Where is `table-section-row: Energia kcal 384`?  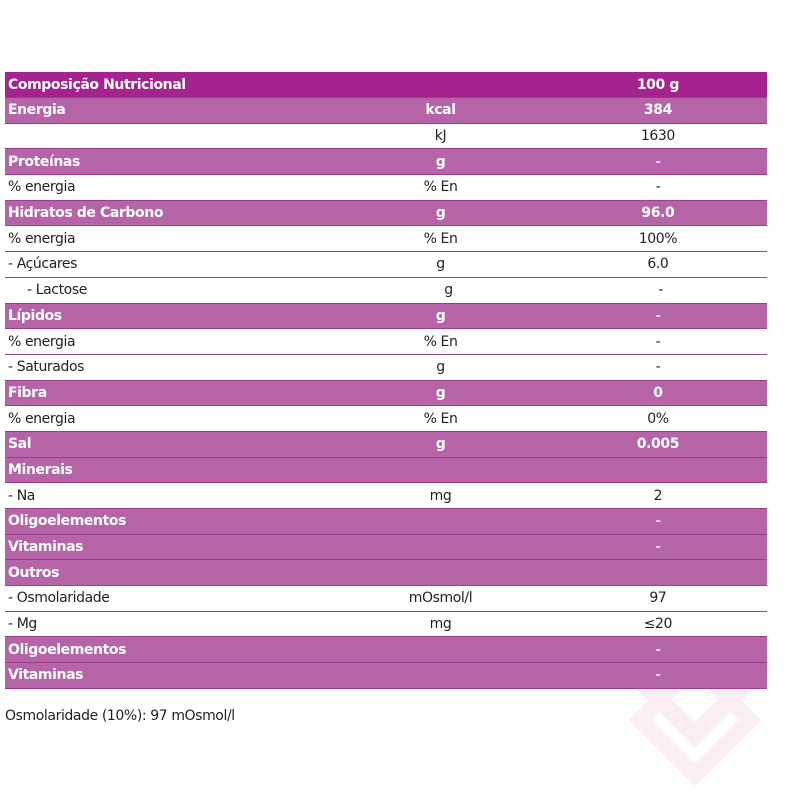 table-section-row: Energia kcal 384 is located at coordinates (386, 111).